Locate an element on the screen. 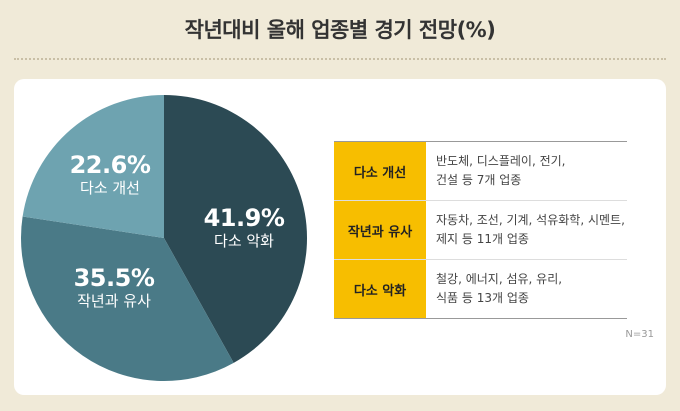 This screenshot has width=680, height=411. slice-name-better: 다소 개선 is located at coordinates (110, 187).